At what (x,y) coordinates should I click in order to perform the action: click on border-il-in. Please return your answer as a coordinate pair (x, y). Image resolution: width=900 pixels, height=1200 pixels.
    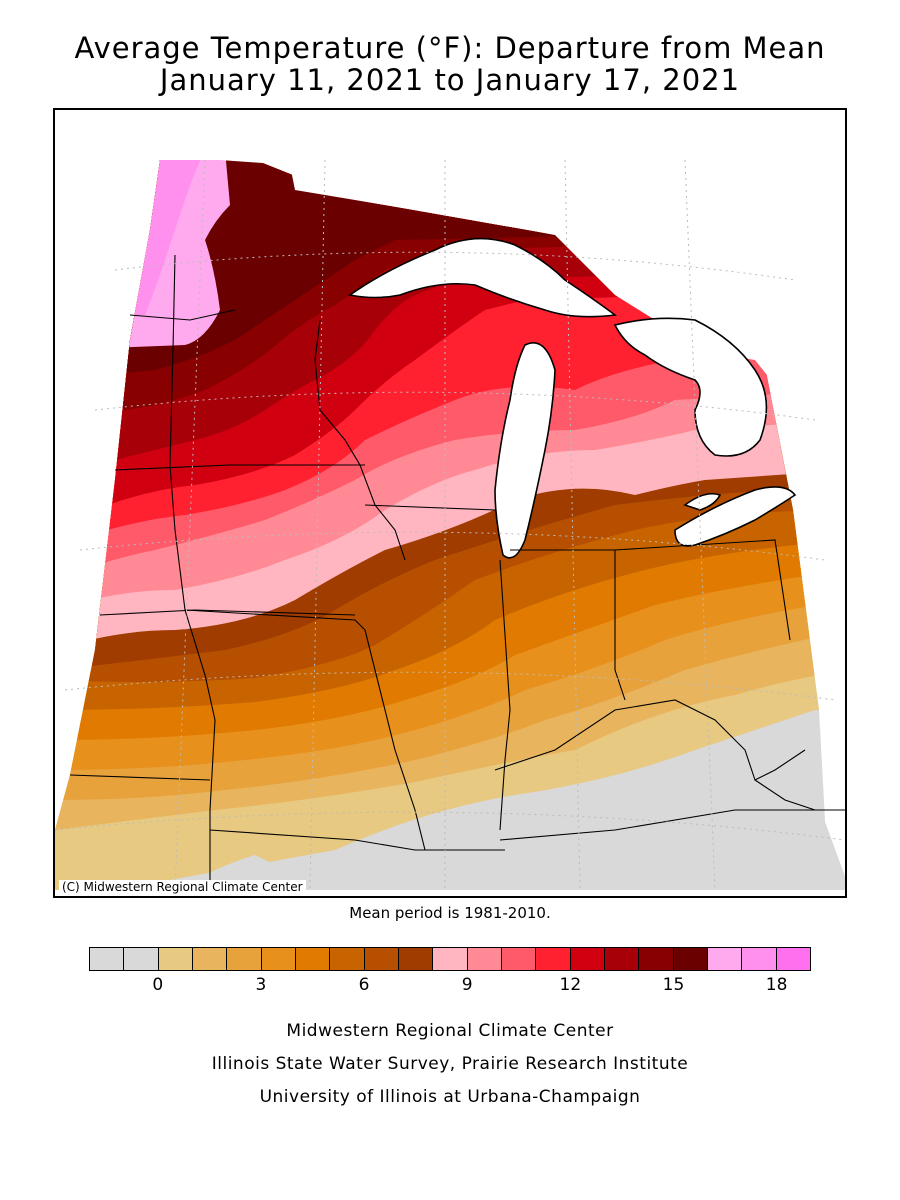
    Looking at the image, I should click on (505, 695).